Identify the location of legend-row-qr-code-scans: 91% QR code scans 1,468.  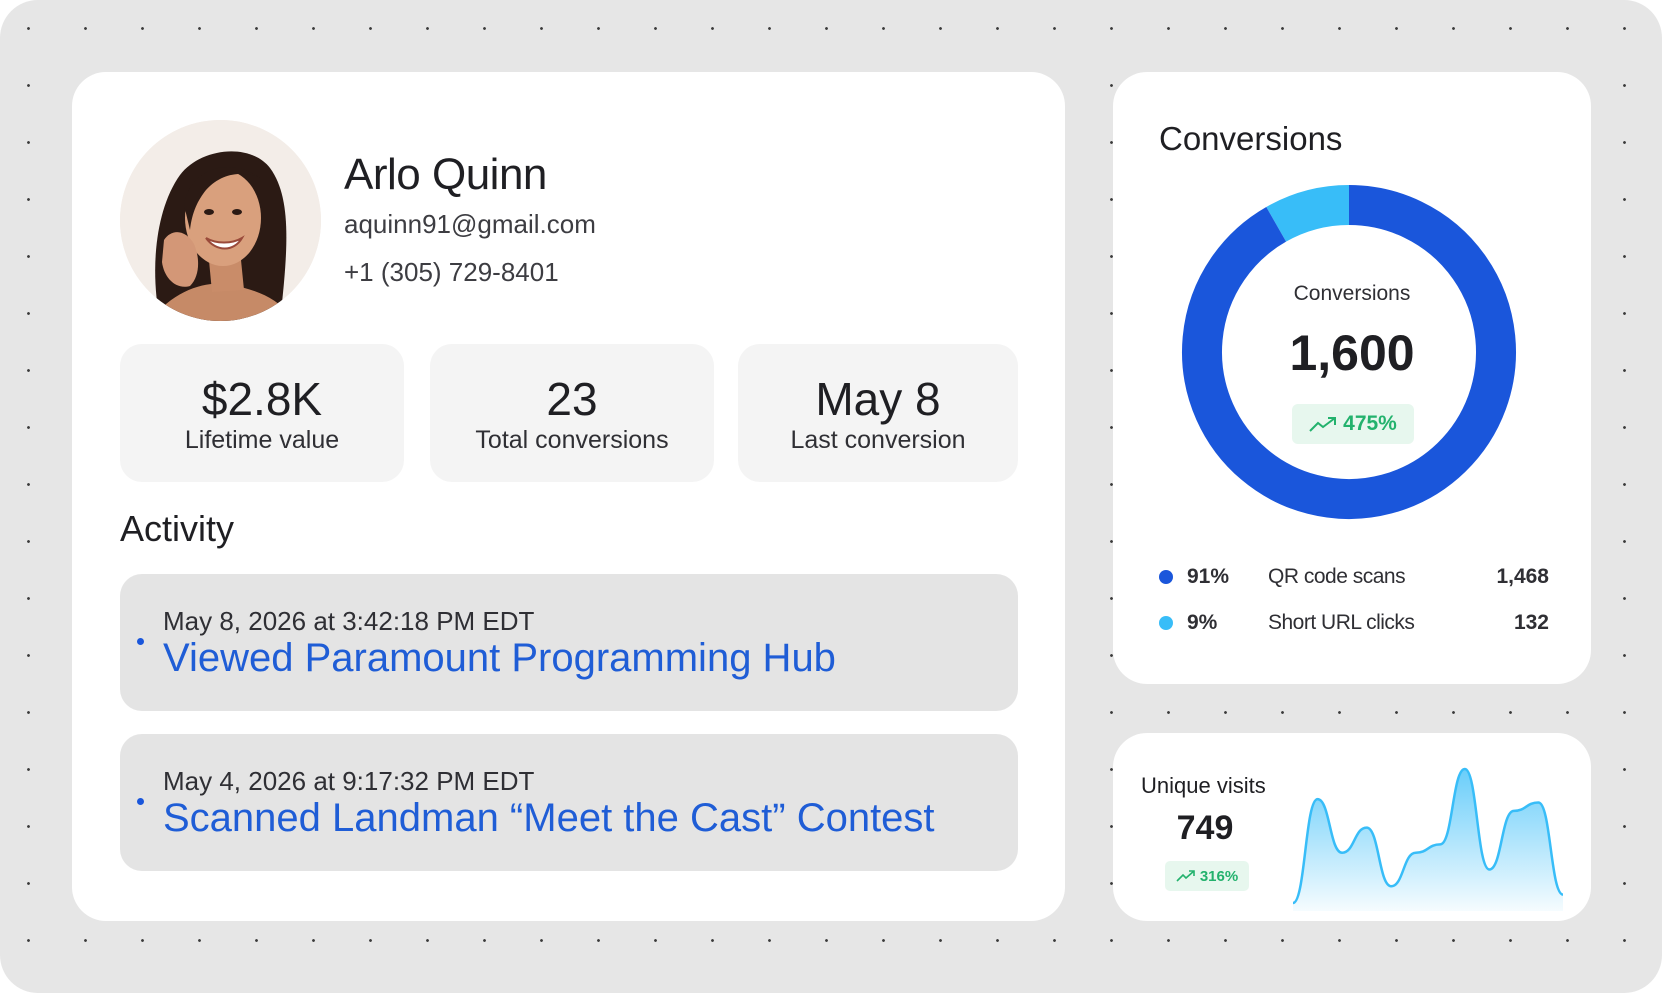
(1354, 578).